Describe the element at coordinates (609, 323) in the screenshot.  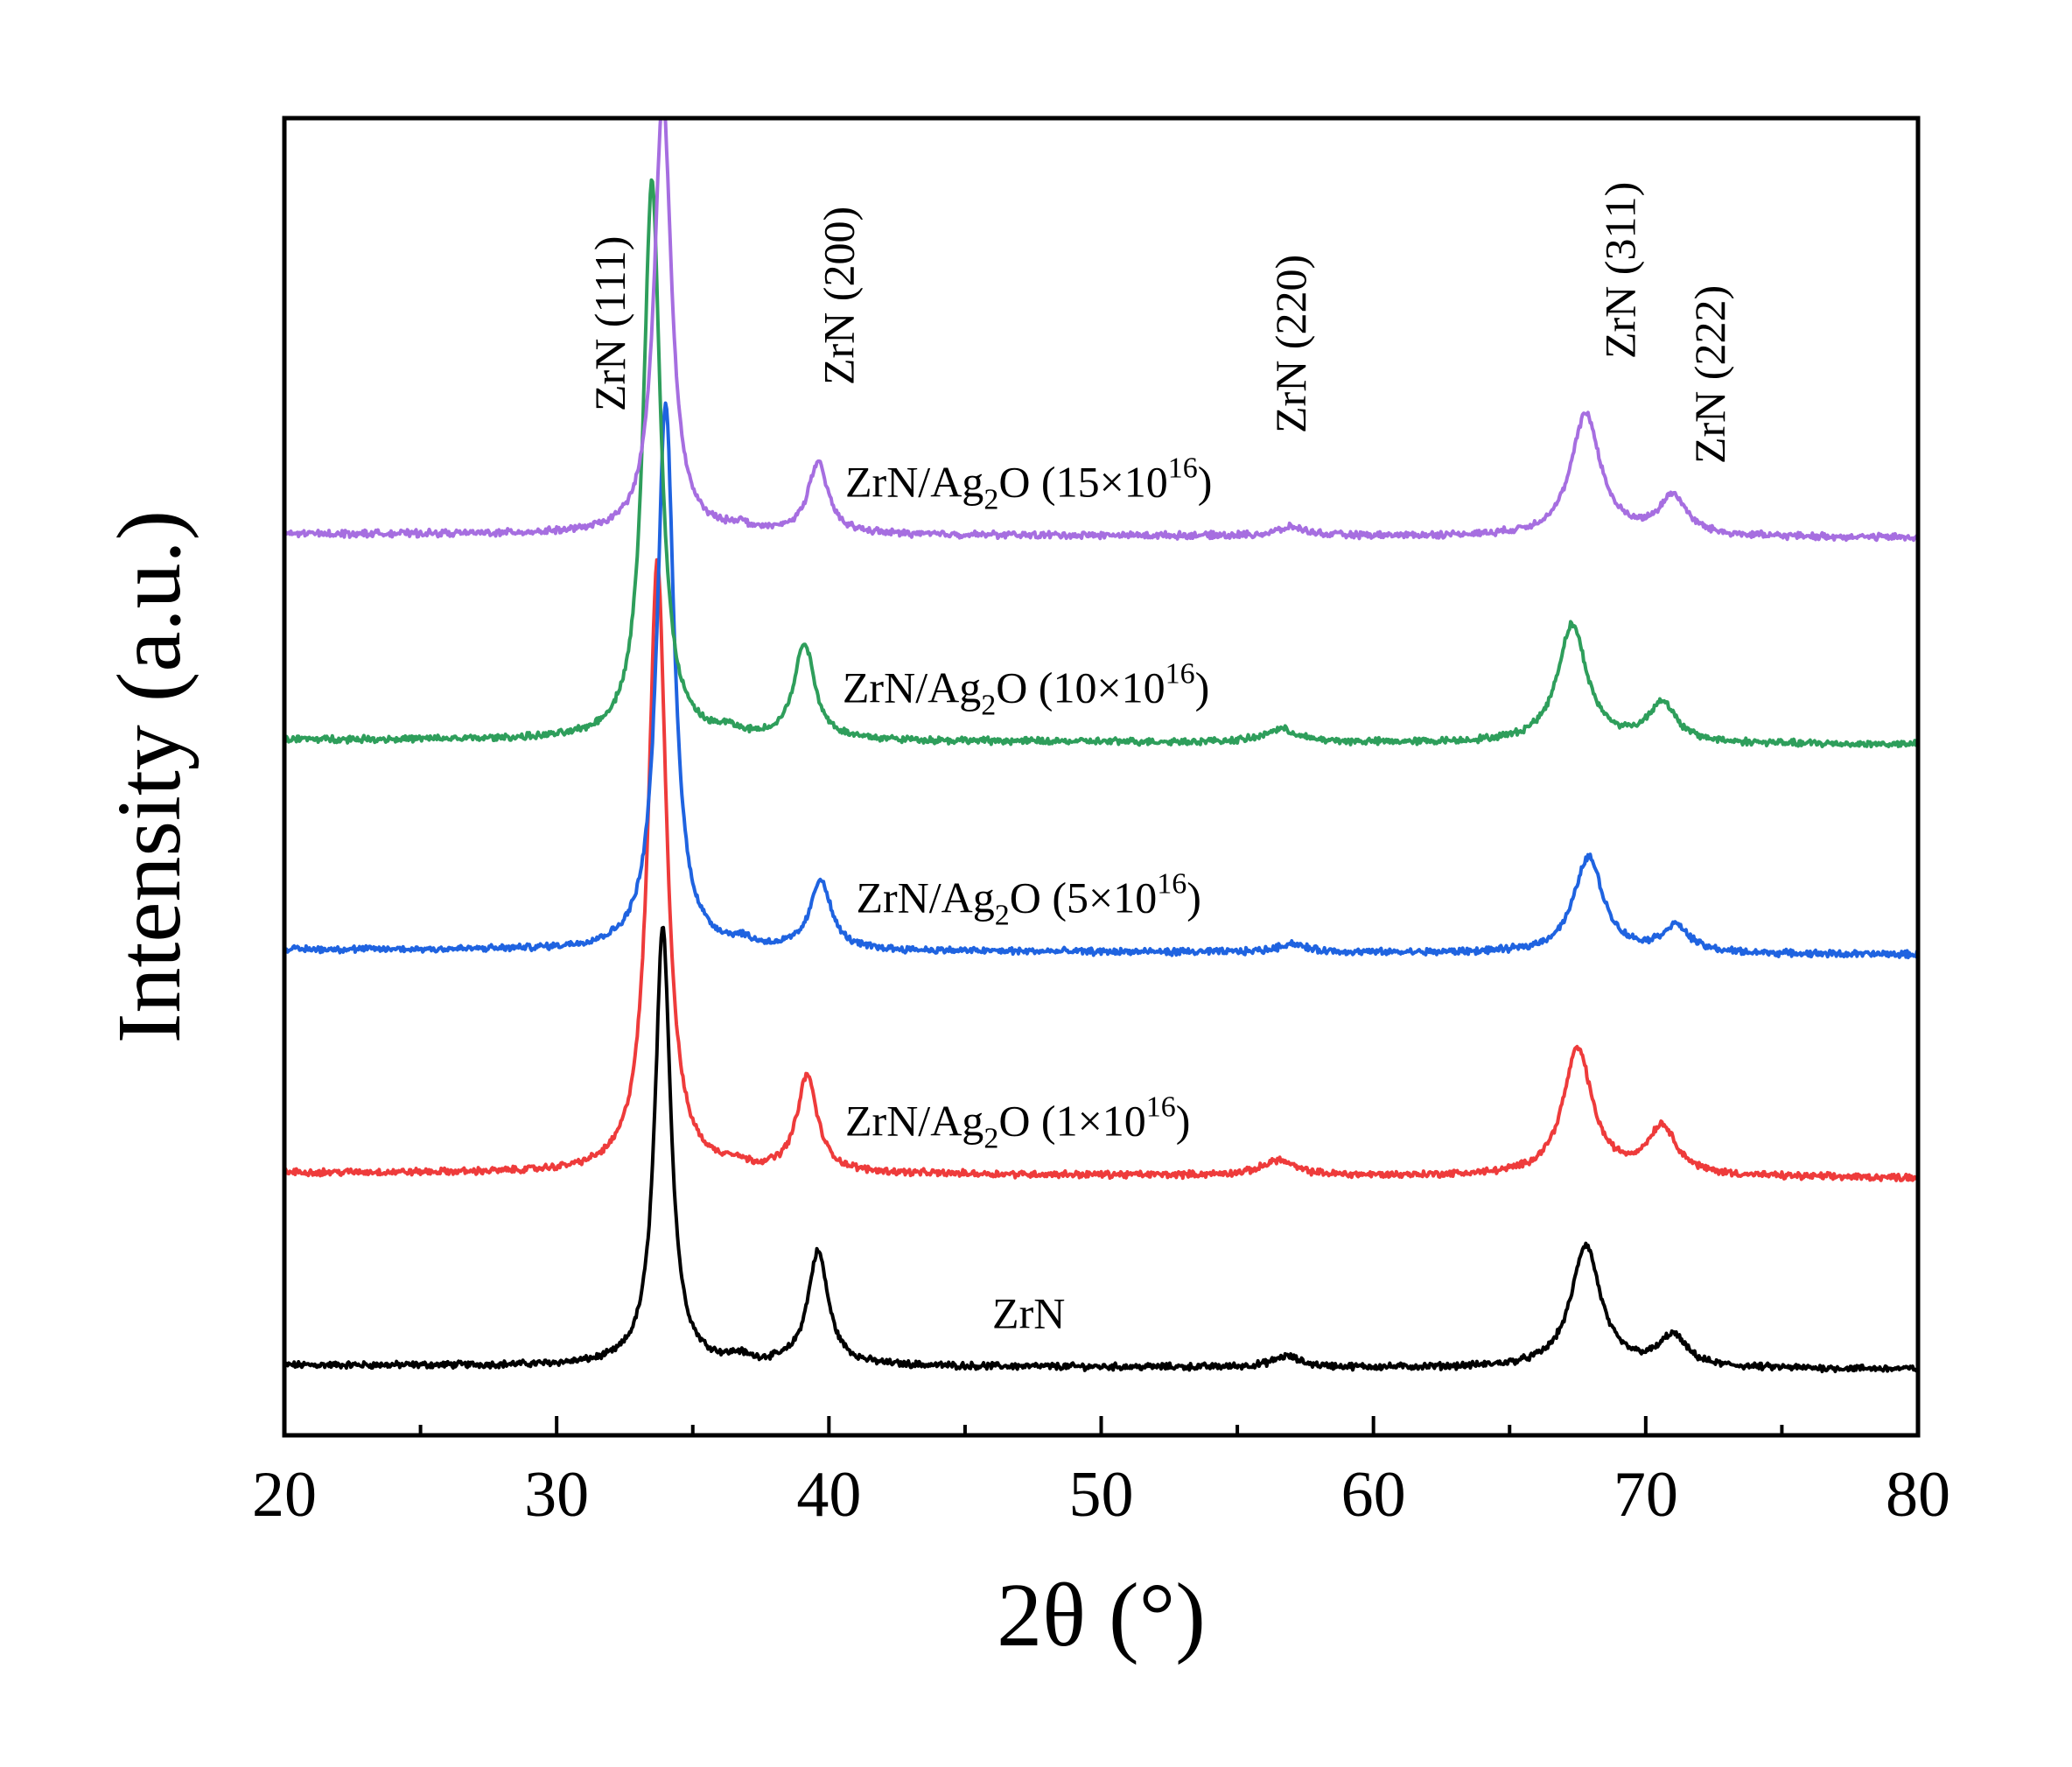
I see `peak-label-0: ZrN (111)` at that location.